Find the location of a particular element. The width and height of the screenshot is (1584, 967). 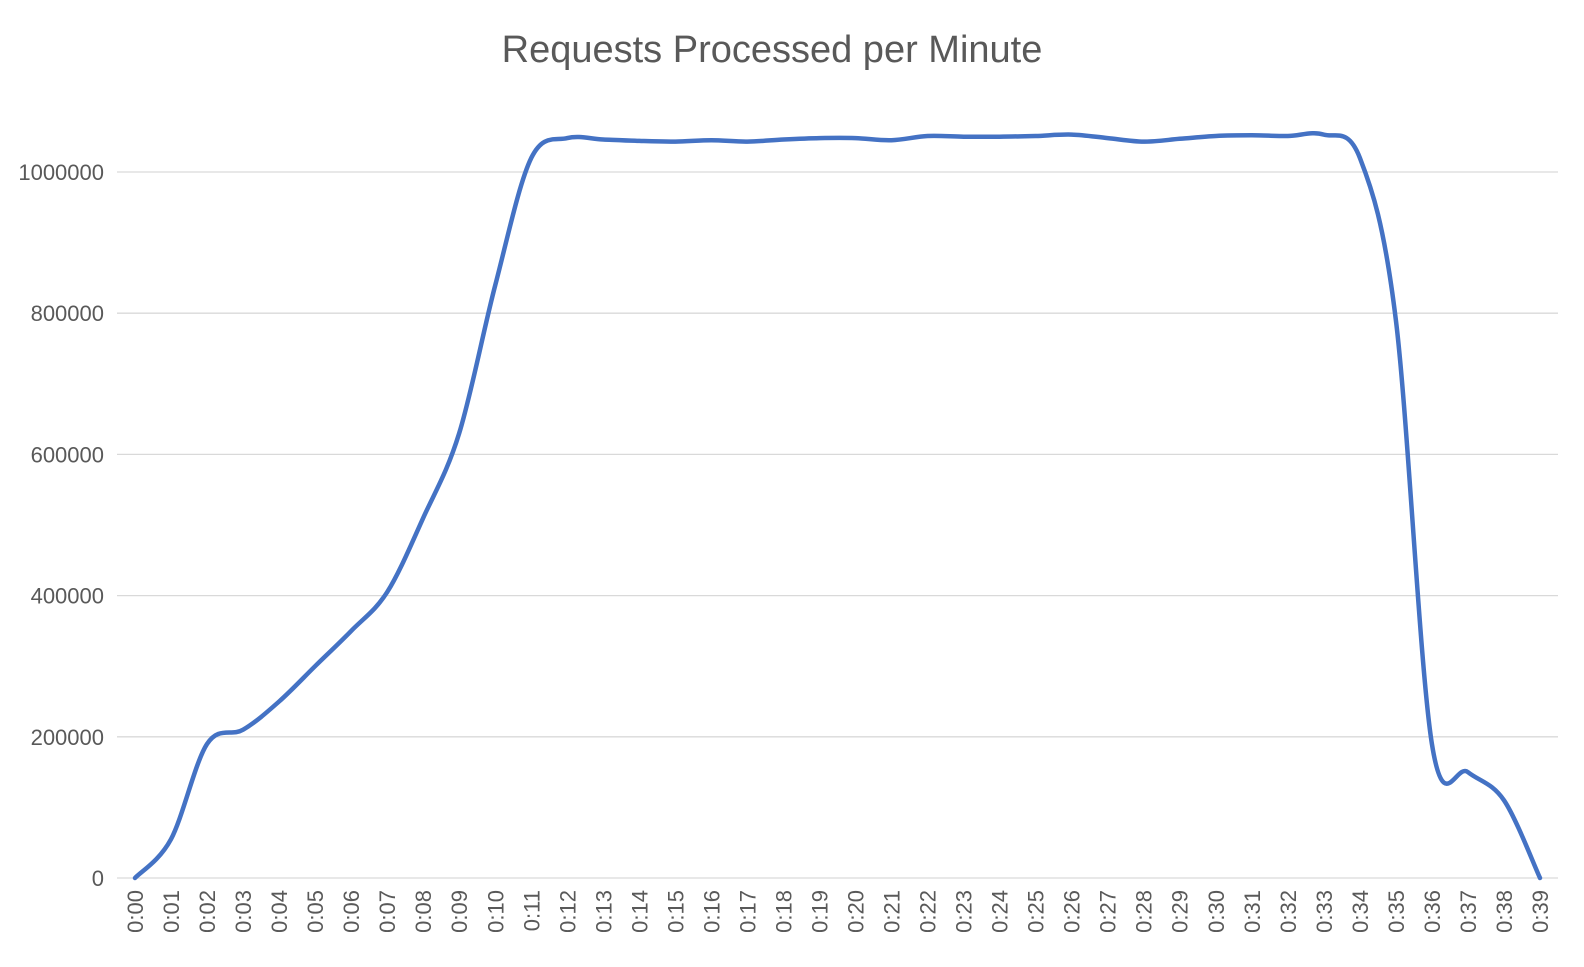

x-axis-tick-label: 0:22 is located at coordinates (928, 911).